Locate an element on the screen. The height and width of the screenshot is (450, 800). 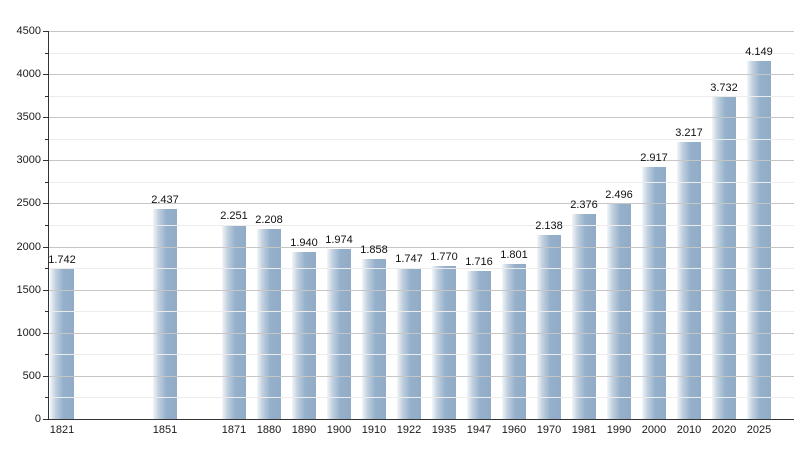
x-tick-label-2020: 2020 is located at coordinates (724, 430).